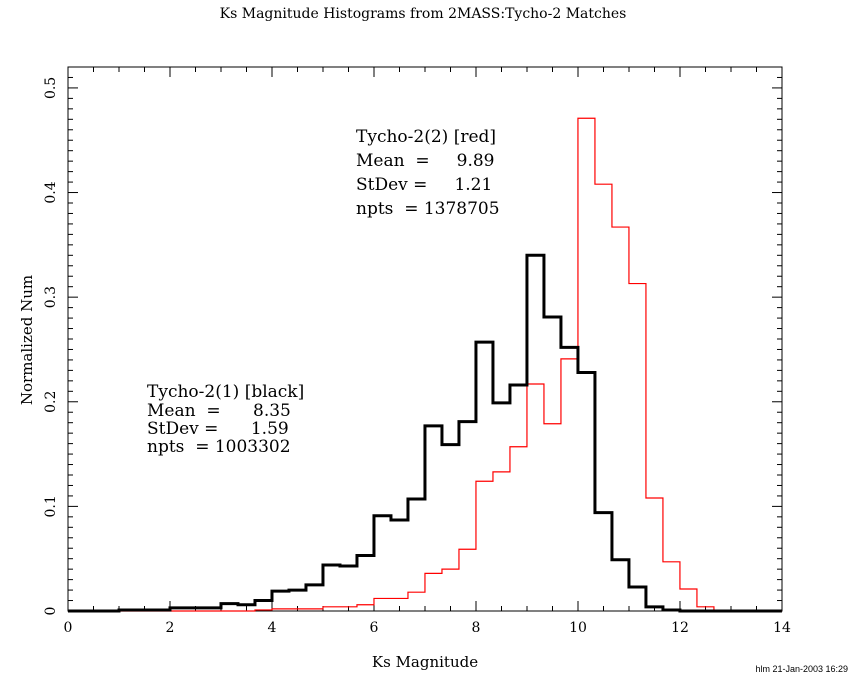 This screenshot has height=680, width=850. Describe the element at coordinates (68, 628) in the screenshot. I see `x-tick-label: 0` at that location.